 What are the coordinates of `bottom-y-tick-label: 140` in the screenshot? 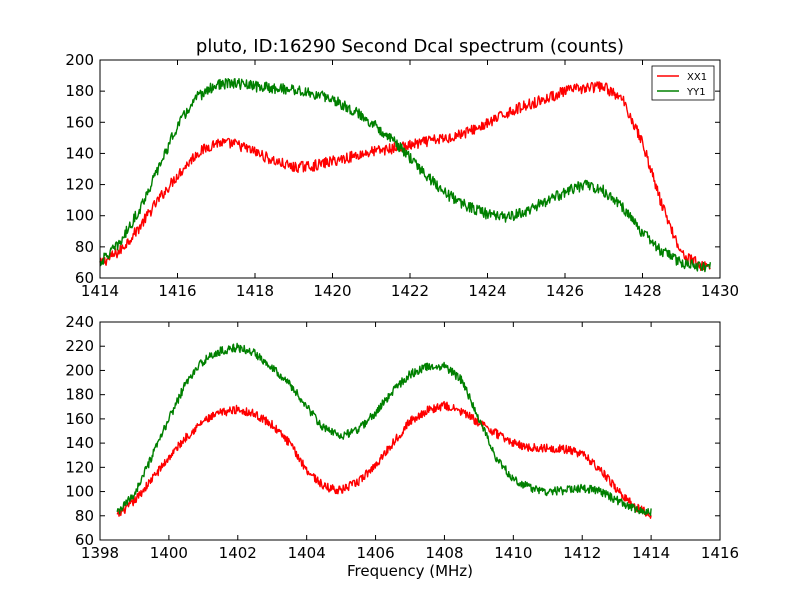 It's located at (79, 443).